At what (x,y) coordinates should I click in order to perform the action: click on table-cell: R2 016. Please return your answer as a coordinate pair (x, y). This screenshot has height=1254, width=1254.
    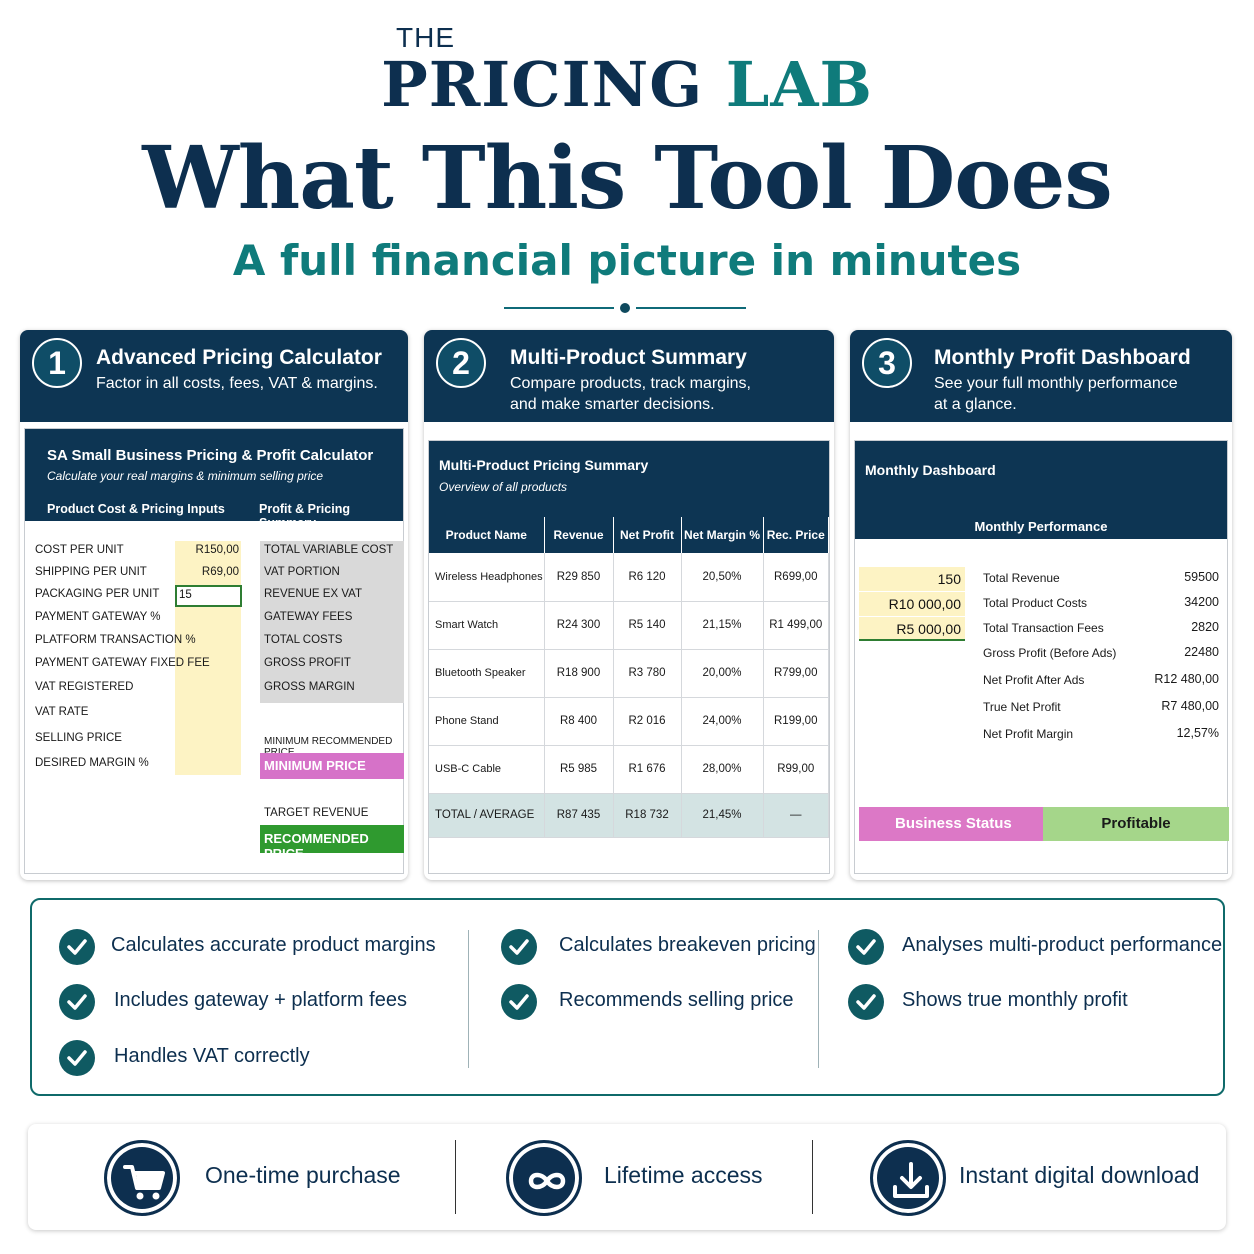
    Looking at the image, I should click on (647, 721).